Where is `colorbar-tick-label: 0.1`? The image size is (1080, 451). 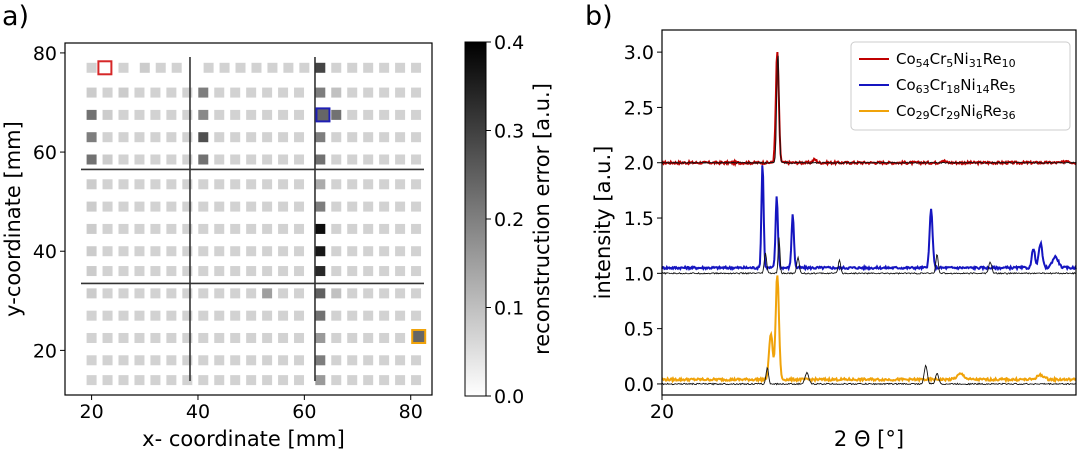 colorbar-tick-label: 0.1 is located at coordinates (509, 309).